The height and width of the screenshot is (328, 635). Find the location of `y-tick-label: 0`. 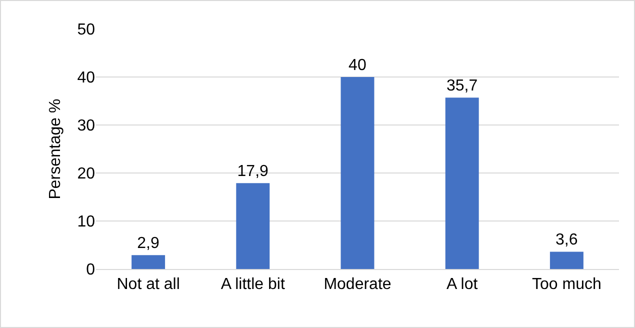

y-tick-label: 0 is located at coordinates (91, 270).